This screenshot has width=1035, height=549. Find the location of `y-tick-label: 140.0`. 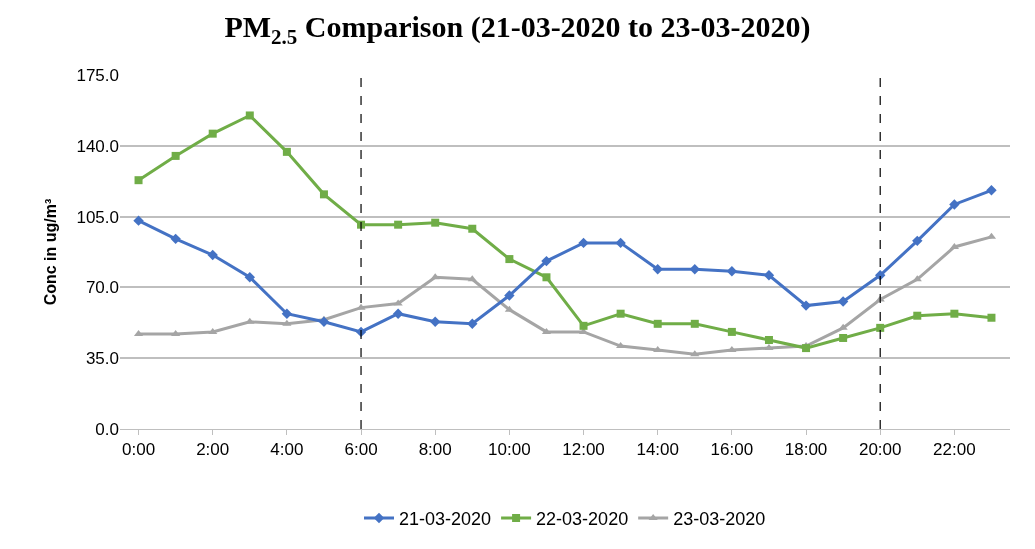

y-tick-label: 140.0 is located at coordinates (97, 146).